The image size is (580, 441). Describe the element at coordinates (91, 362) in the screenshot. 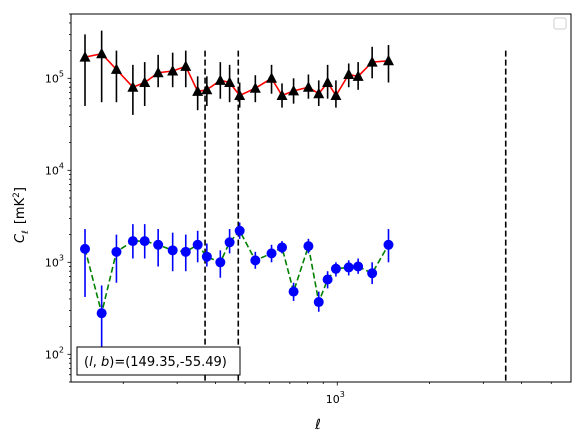

I see `annotation-l: l` at that location.